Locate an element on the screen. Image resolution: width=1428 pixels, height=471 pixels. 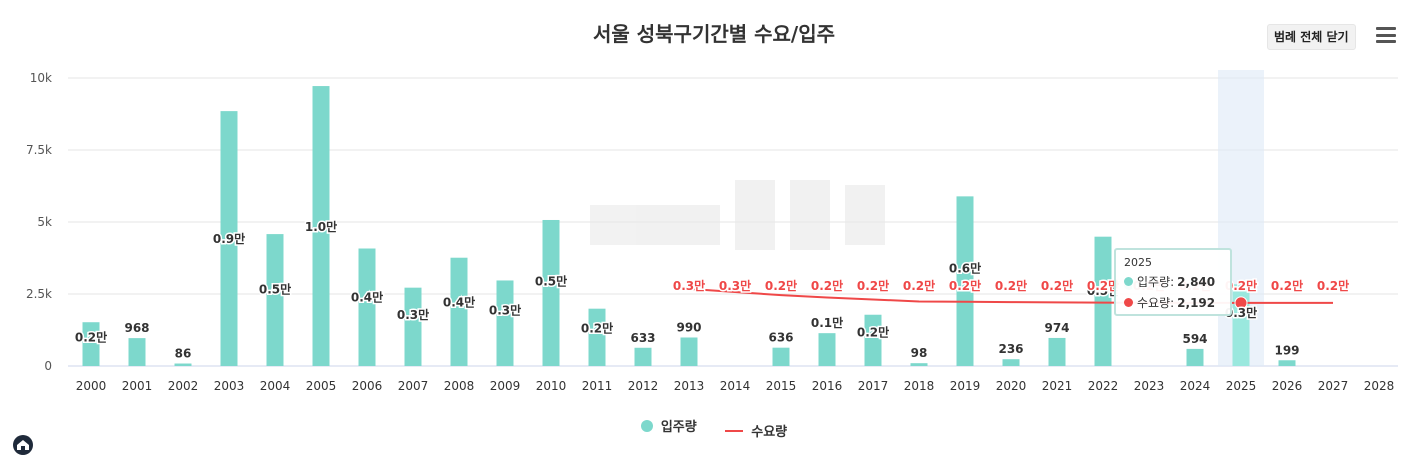
tooltip-row-demand: 수요량: 2,192 is located at coordinates (1173, 302).